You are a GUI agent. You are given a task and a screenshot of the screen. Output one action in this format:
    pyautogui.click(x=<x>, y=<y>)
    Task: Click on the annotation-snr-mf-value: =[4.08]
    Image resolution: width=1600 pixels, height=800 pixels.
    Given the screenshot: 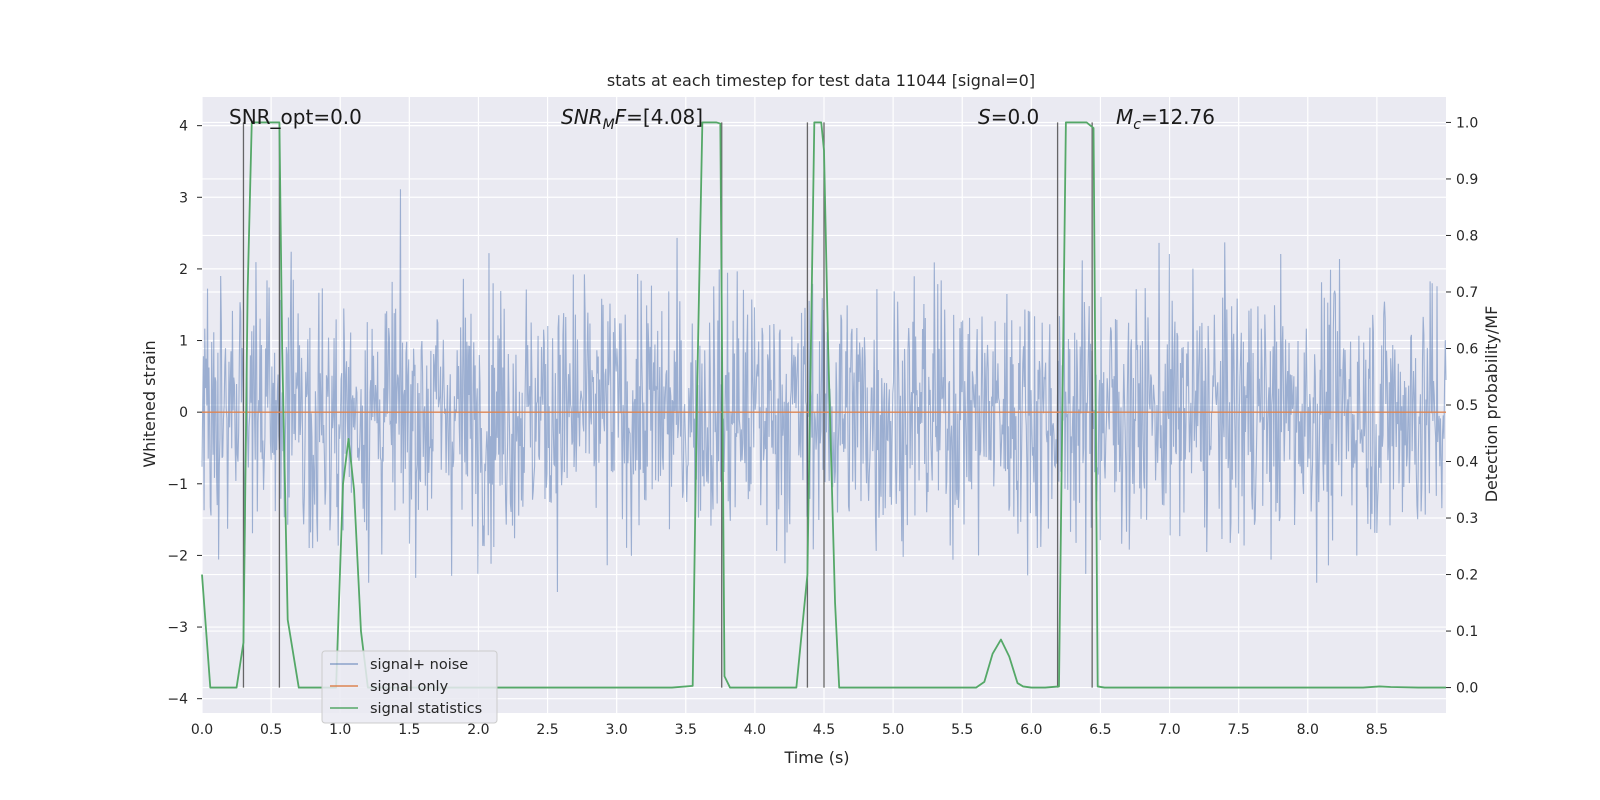 What is the action you would take?
    pyautogui.click(x=664, y=117)
    